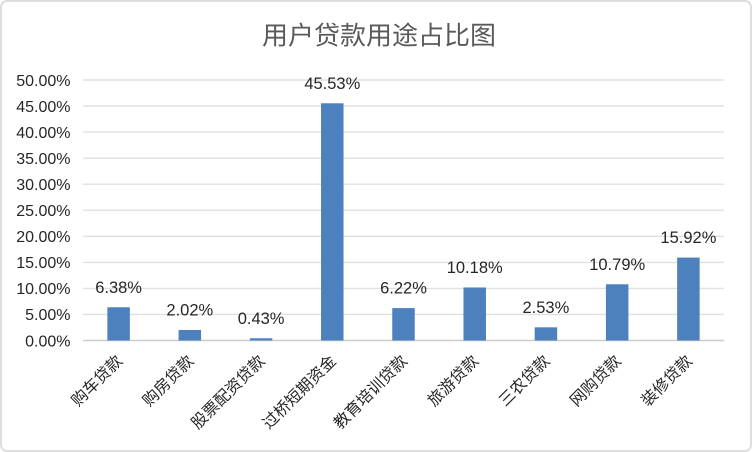 This screenshot has width=752, height=452. I want to click on svg-text: 5.00%, so click(47, 315).